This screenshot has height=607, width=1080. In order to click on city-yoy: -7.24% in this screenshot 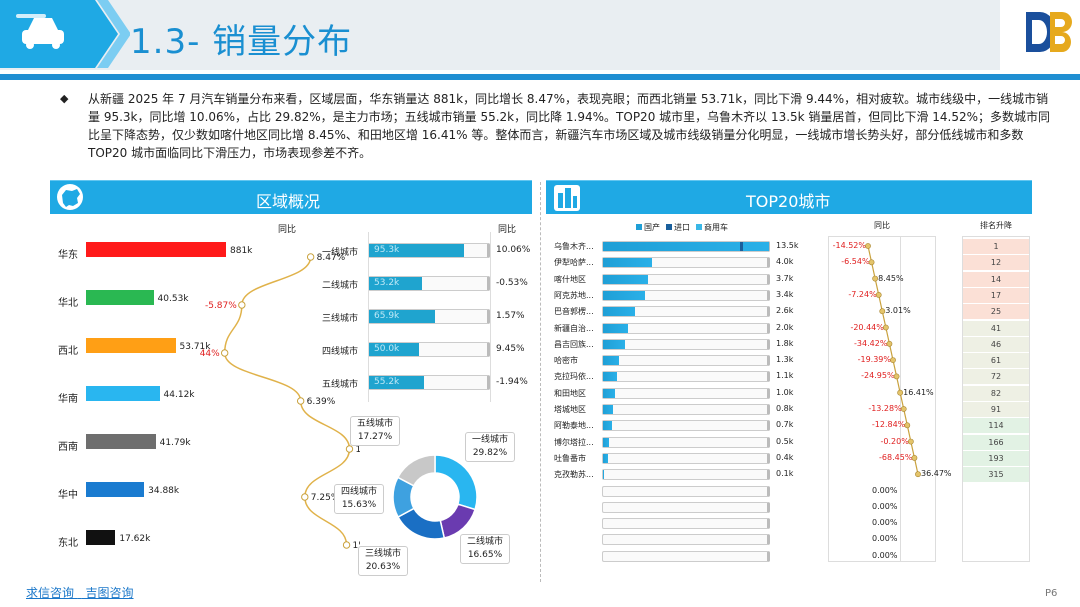, I will do `click(862, 294)`.